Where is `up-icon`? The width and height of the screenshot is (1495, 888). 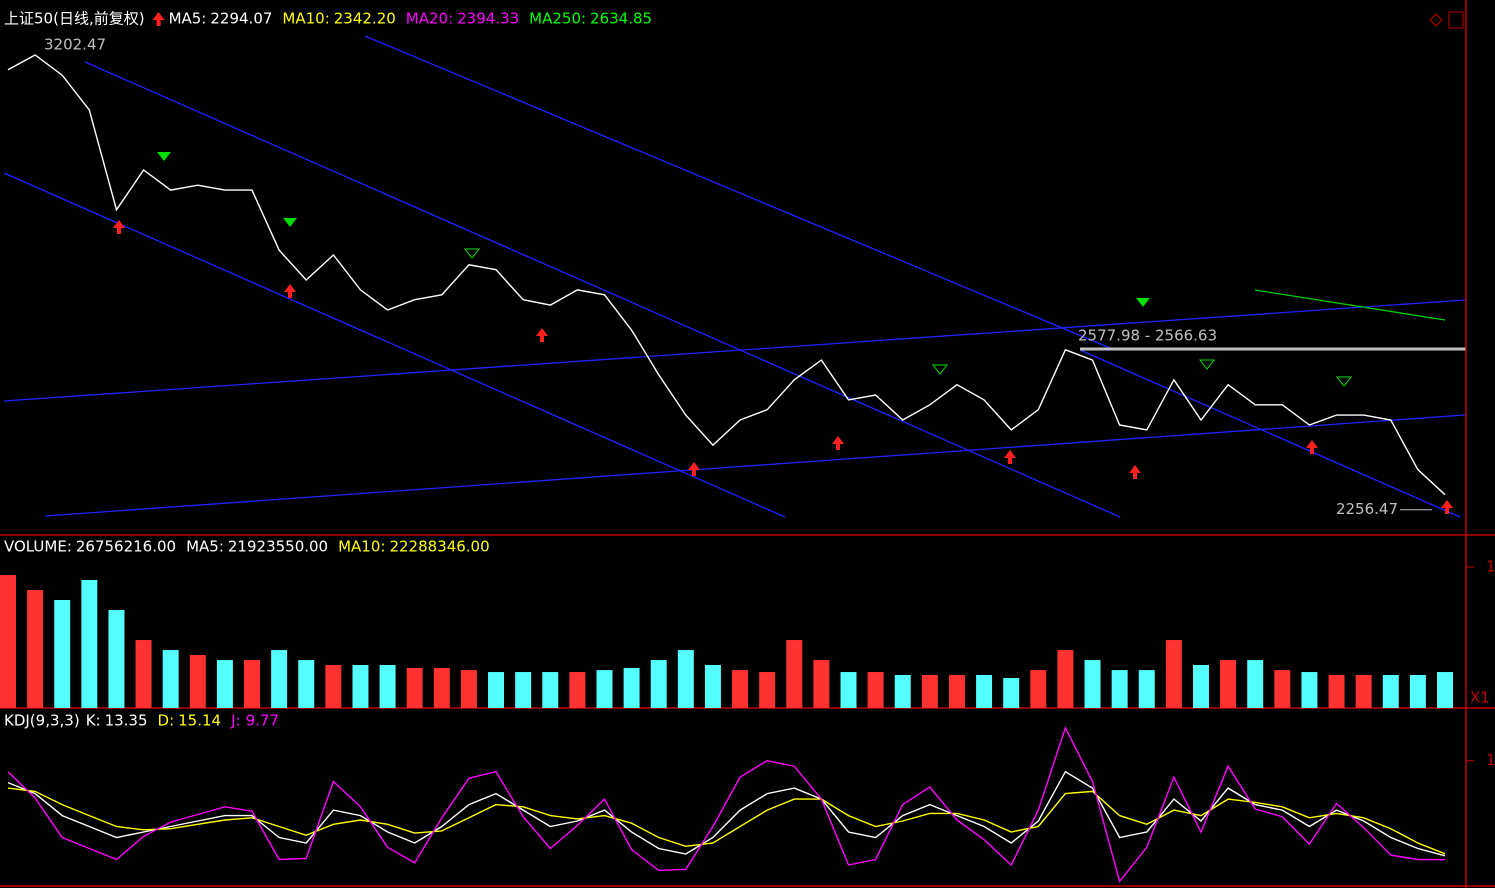 up-icon is located at coordinates (158, 19).